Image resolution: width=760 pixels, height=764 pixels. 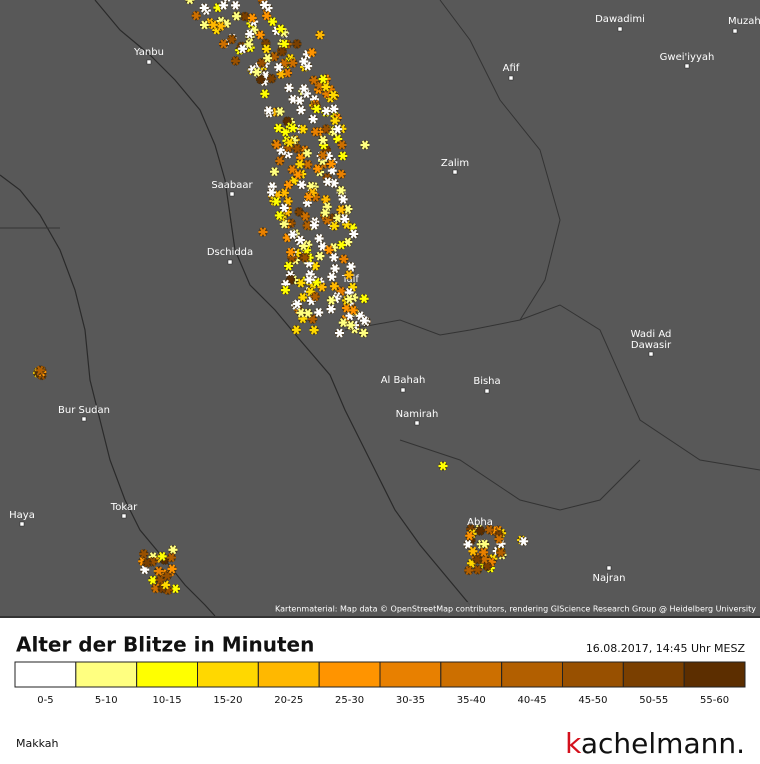 What do you see at coordinates (655, 743) in the screenshot?
I see `logo: kachelmann.` at bounding box center [655, 743].